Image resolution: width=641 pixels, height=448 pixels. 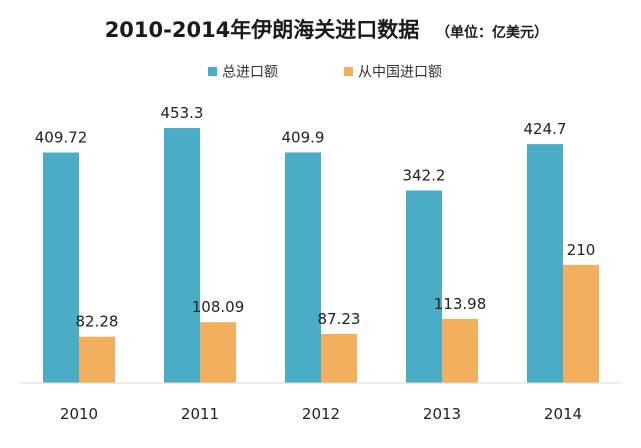 I want to click on x-tick-label: 2014, so click(x=563, y=414).